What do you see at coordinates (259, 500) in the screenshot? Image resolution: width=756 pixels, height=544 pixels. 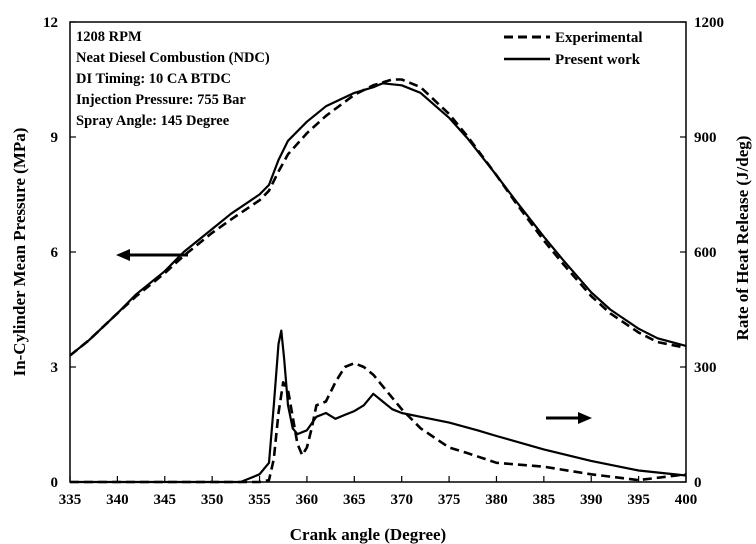 I see `x-tick-label: 355` at bounding box center [259, 500].